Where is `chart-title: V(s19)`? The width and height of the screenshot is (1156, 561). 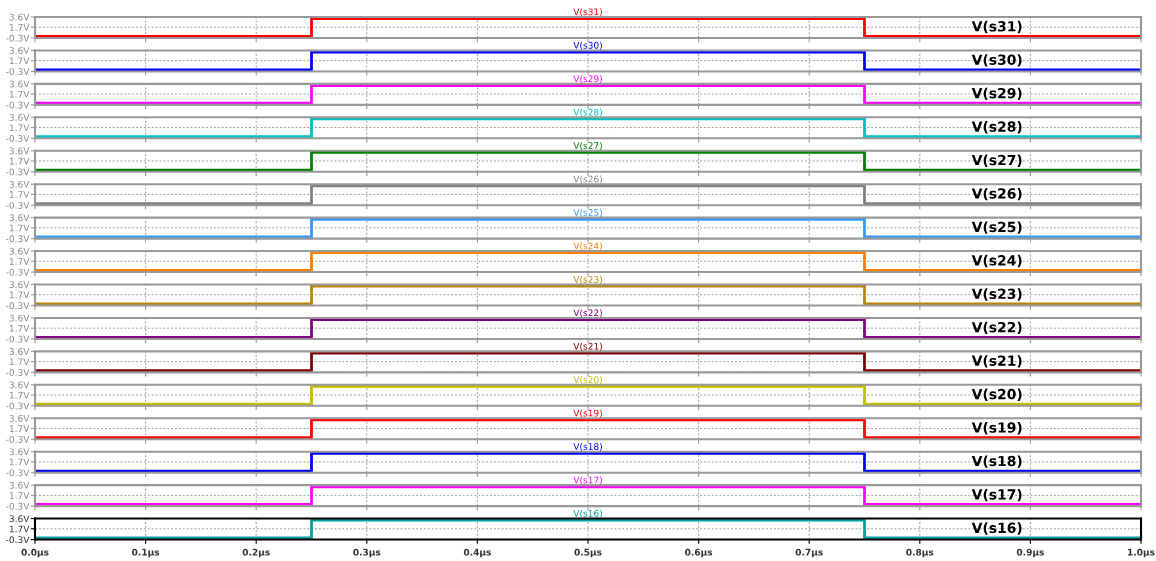 chart-title: V(s19) is located at coordinates (587, 413).